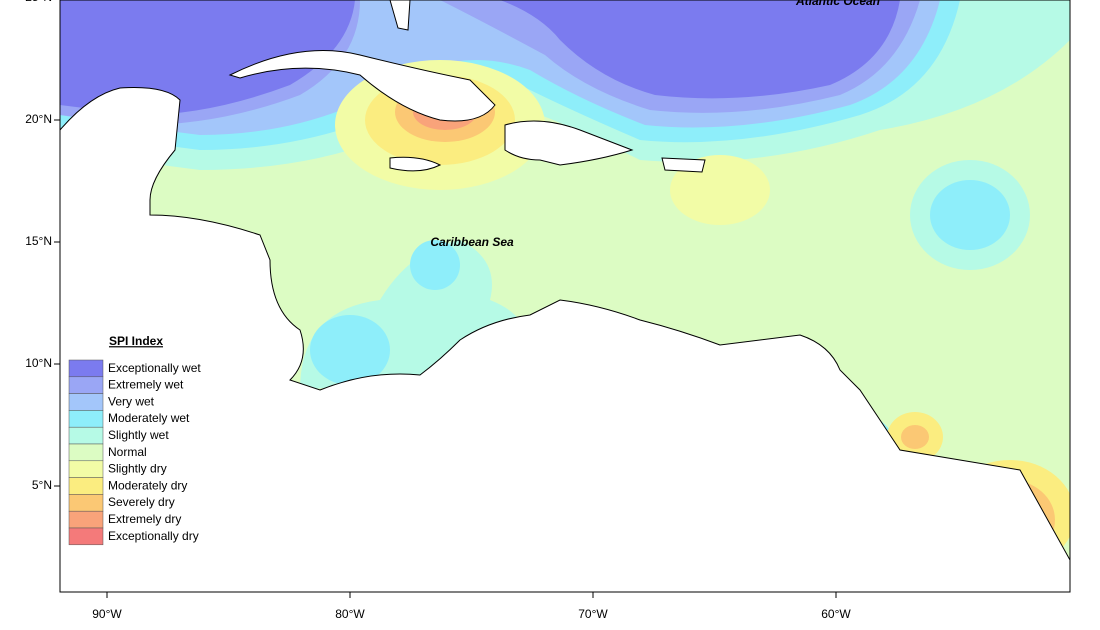  I want to click on x-tick-label: 70°W, so click(593, 614).